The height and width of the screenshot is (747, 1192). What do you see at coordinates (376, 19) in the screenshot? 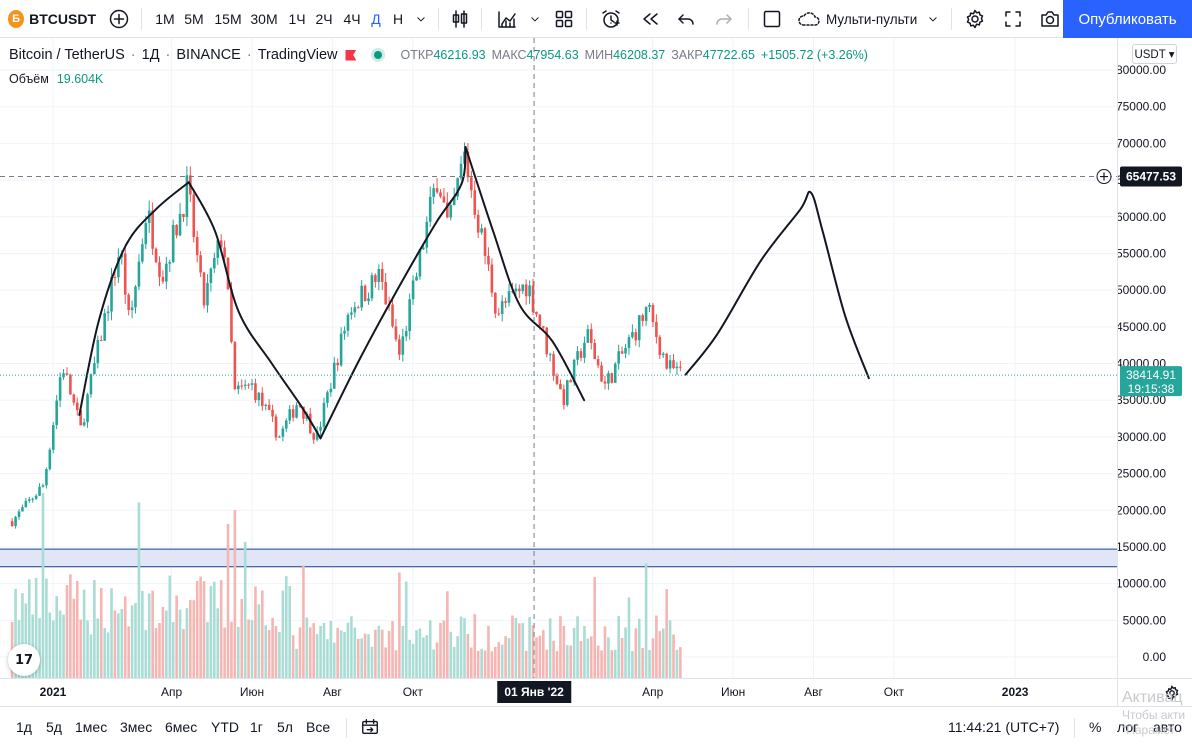
I see `interval-day: Д` at bounding box center [376, 19].